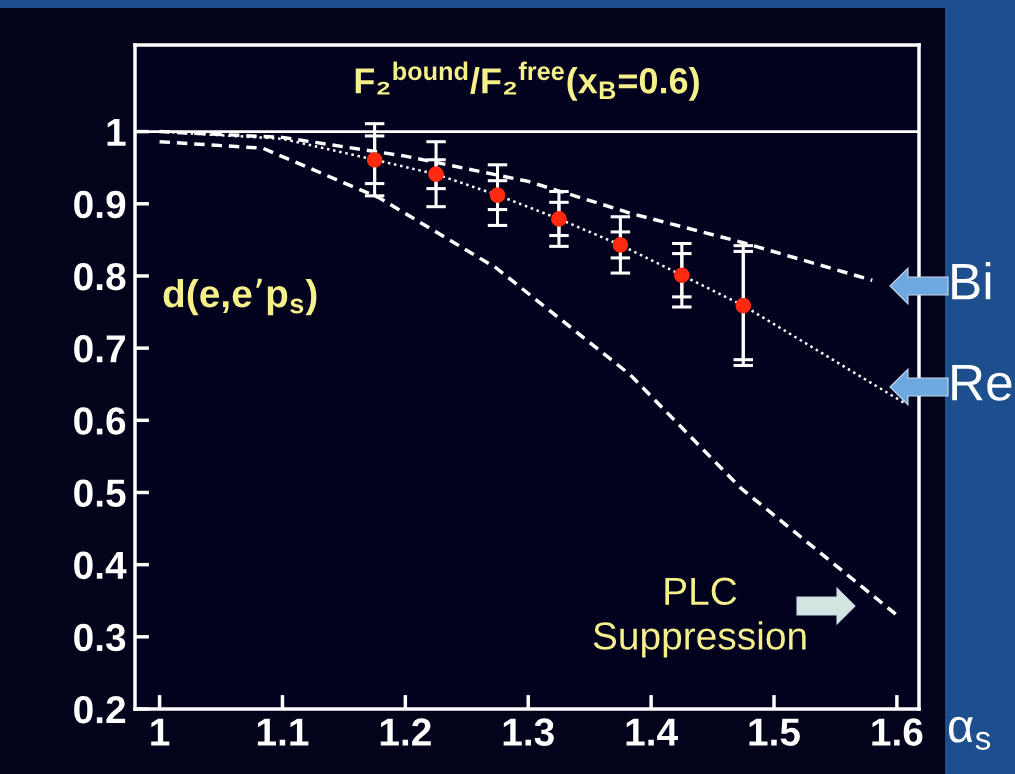 Image resolution: width=1015 pixels, height=774 pixels. What do you see at coordinates (100, 709) in the screenshot?
I see `y-tick-label: 0.2` at bounding box center [100, 709].